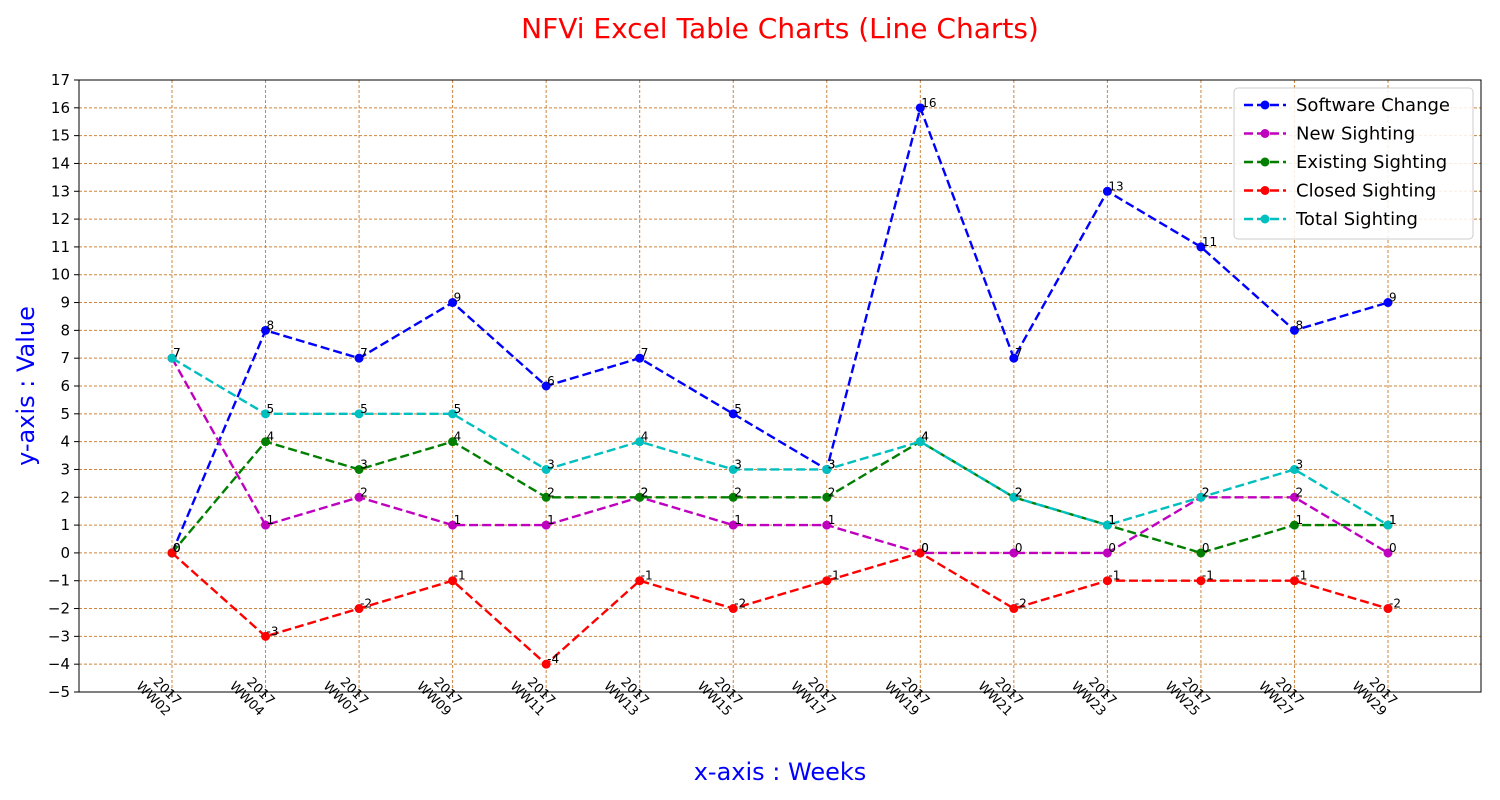 The width and height of the screenshot is (1500, 800). I want to click on x-tick-label-text: 2017WW04, so click(251, 693).